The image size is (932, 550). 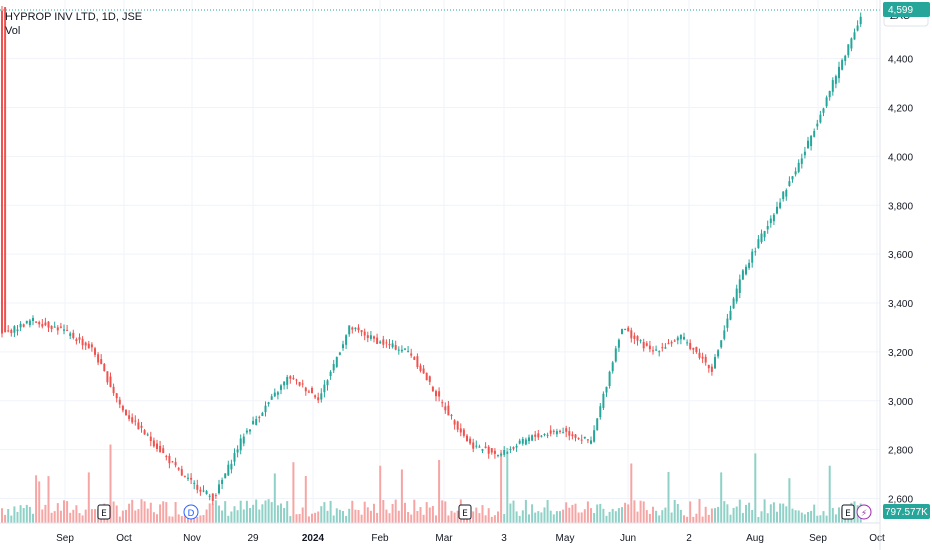 What do you see at coordinates (191, 512) in the screenshot?
I see `dividend-marker` at bounding box center [191, 512].